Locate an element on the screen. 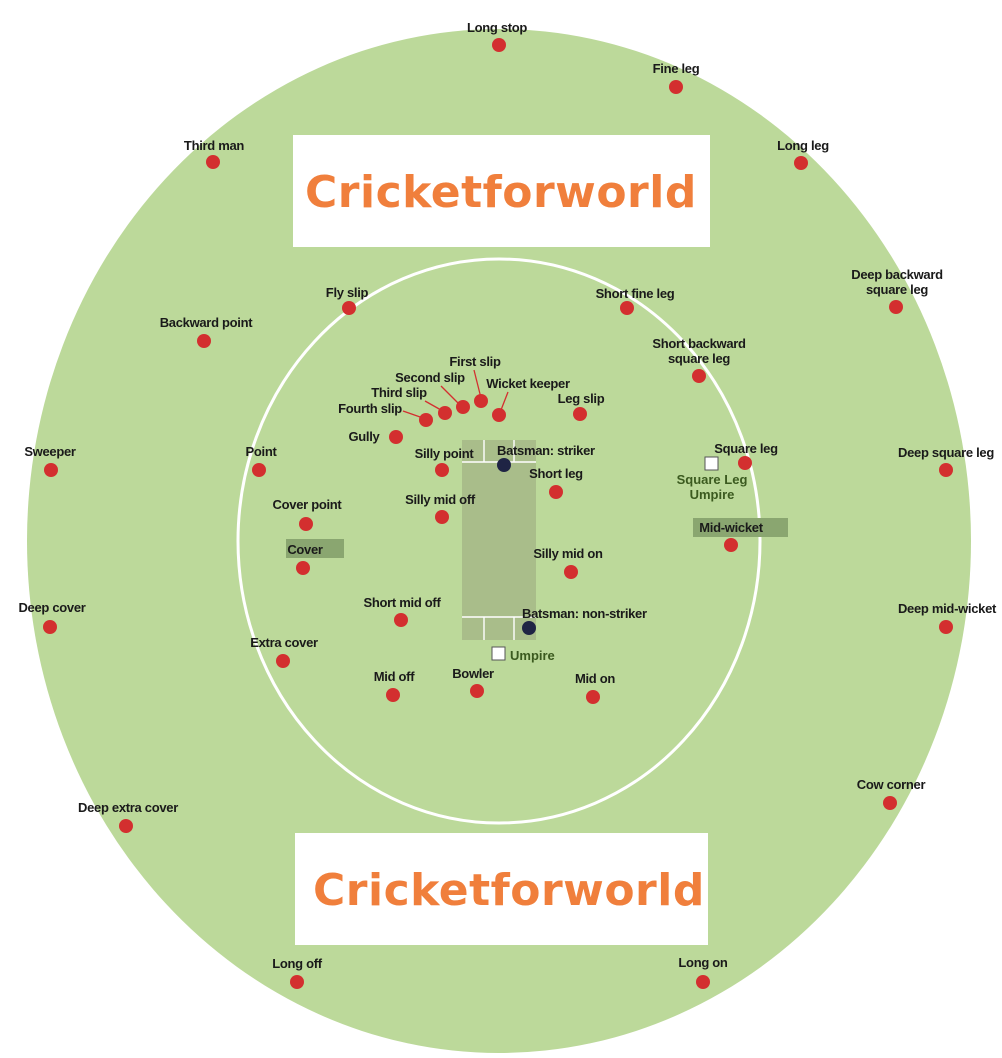 The image size is (1002, 1058). fielder-label: Gully is located at coordinates (364, 436).